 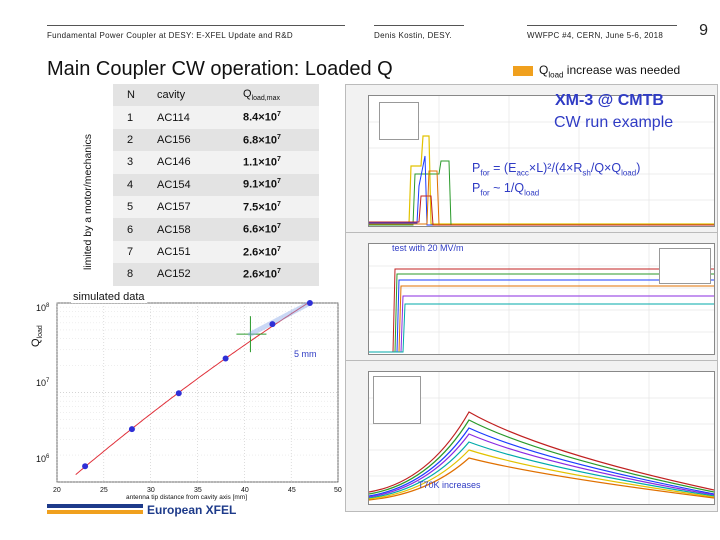 What do you see at coordinates (602, 25) in the screenshot?
I see `header-rule-right` at bounding box center [602, 25].